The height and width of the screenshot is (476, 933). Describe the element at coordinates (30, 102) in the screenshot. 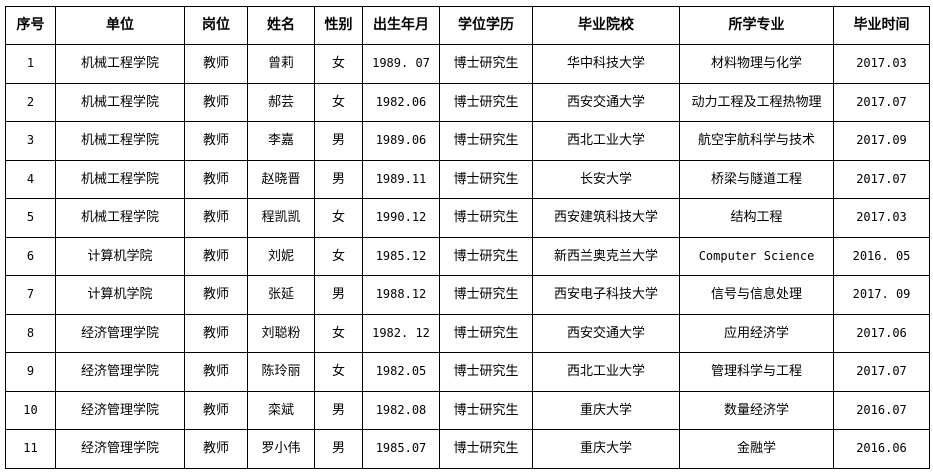

I see `cell-index: 2` at that location.